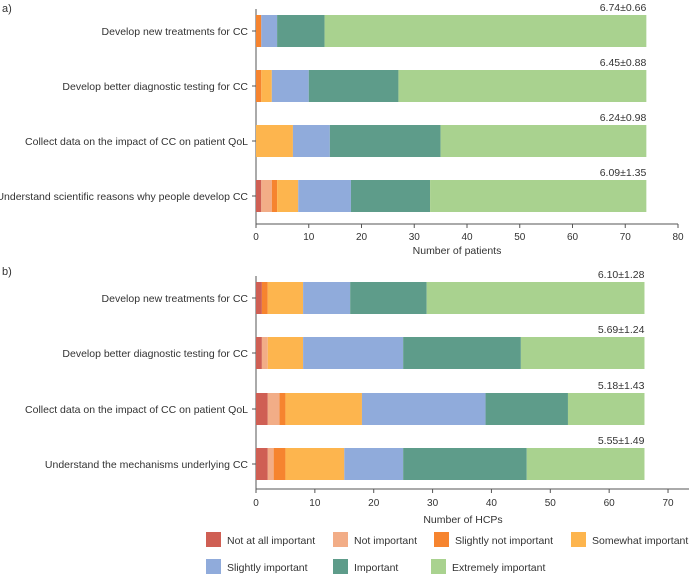 The width and height of the screenshot is (689, 576). I want to click on legend-label: Slightly important, so click(267, 568).